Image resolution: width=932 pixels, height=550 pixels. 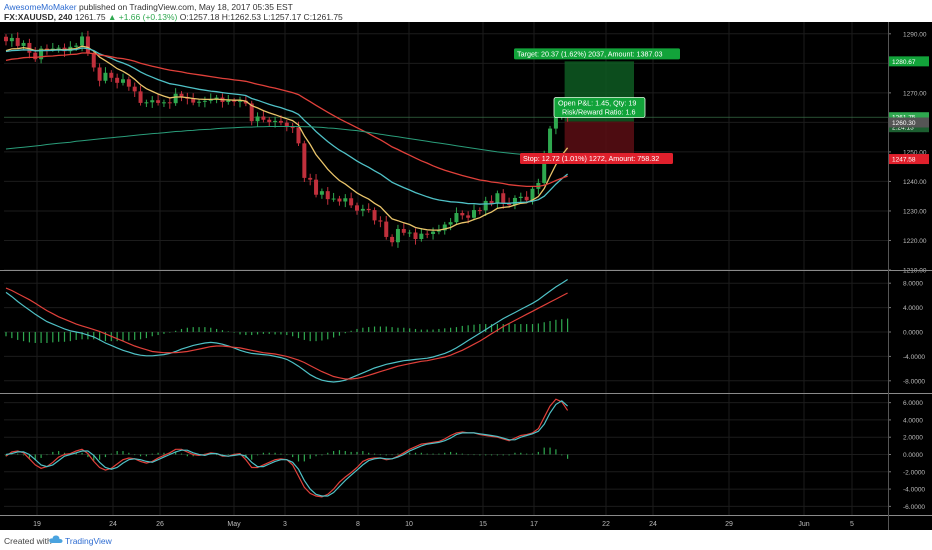 What do you see at coordinates (913, 284) in the screenshot?
I see `y-tick-label: 8.0000` at bounding box center [913, 284].